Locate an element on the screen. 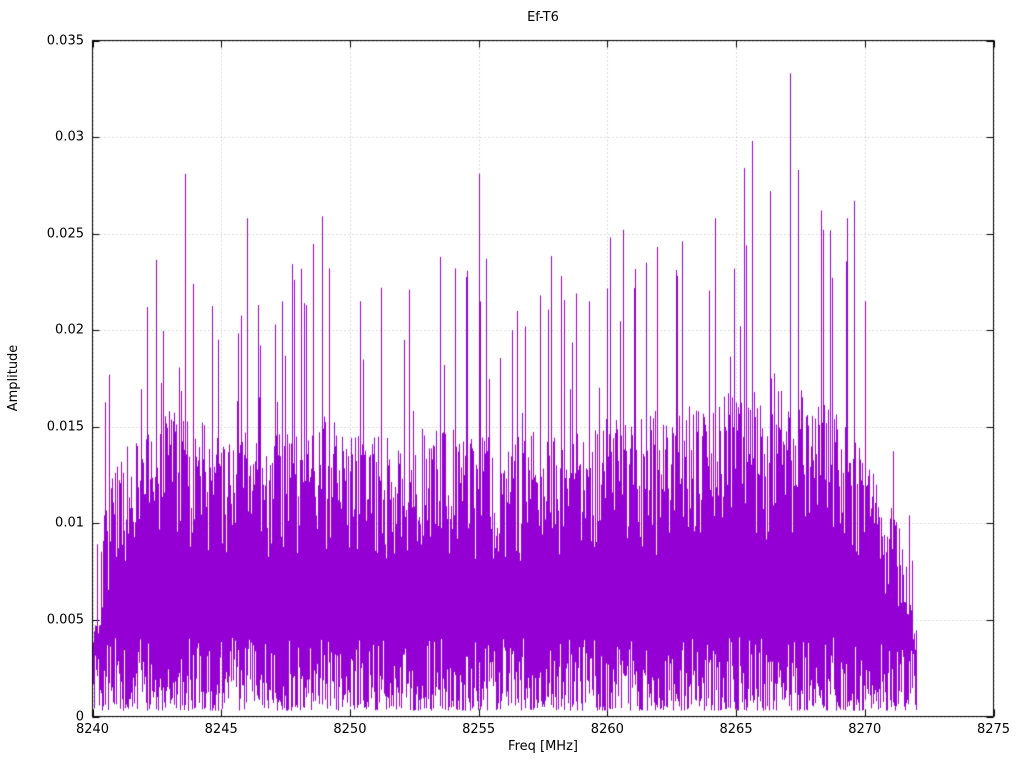 This screenshot has height=768, width=1024. x-tick-label: 8250 is located at coordinates (350, 729).